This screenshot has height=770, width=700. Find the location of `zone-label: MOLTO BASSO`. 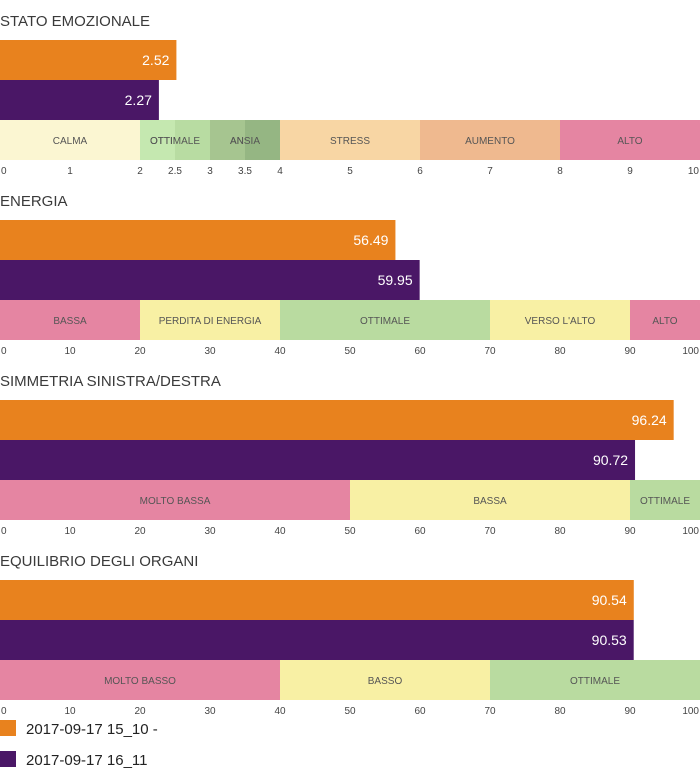

zone-label: MOLTO BASSO is located at coordinates (140, 681).